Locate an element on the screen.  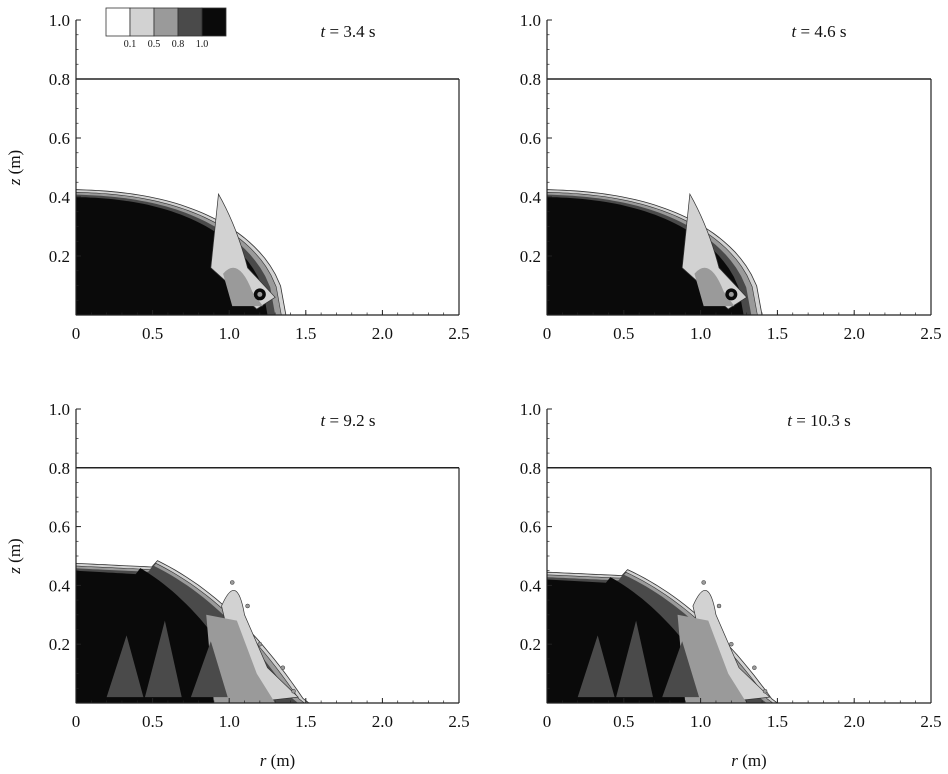
colorbar-label: 0.8 is located at coordinates (178, 44).